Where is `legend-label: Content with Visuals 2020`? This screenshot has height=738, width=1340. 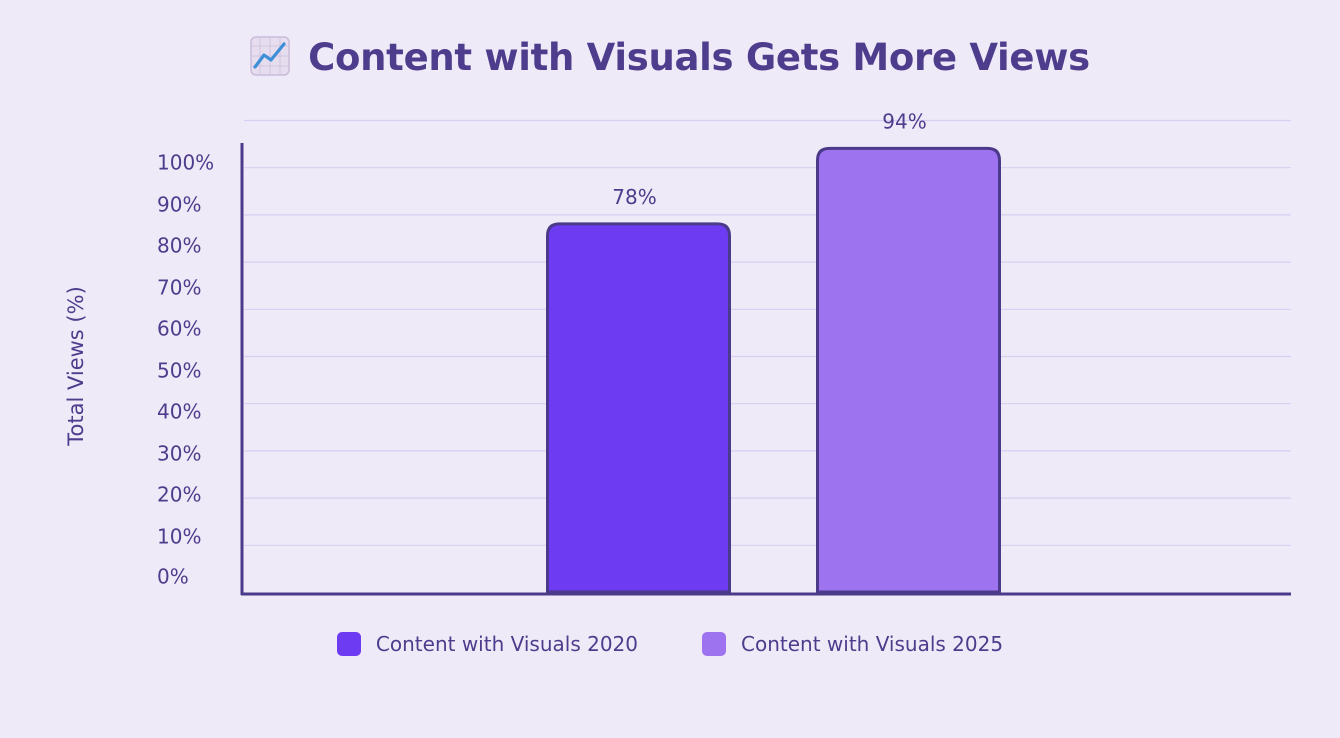 legend-label: Content with Visuals 2020 is located at coordinates (506, 644).